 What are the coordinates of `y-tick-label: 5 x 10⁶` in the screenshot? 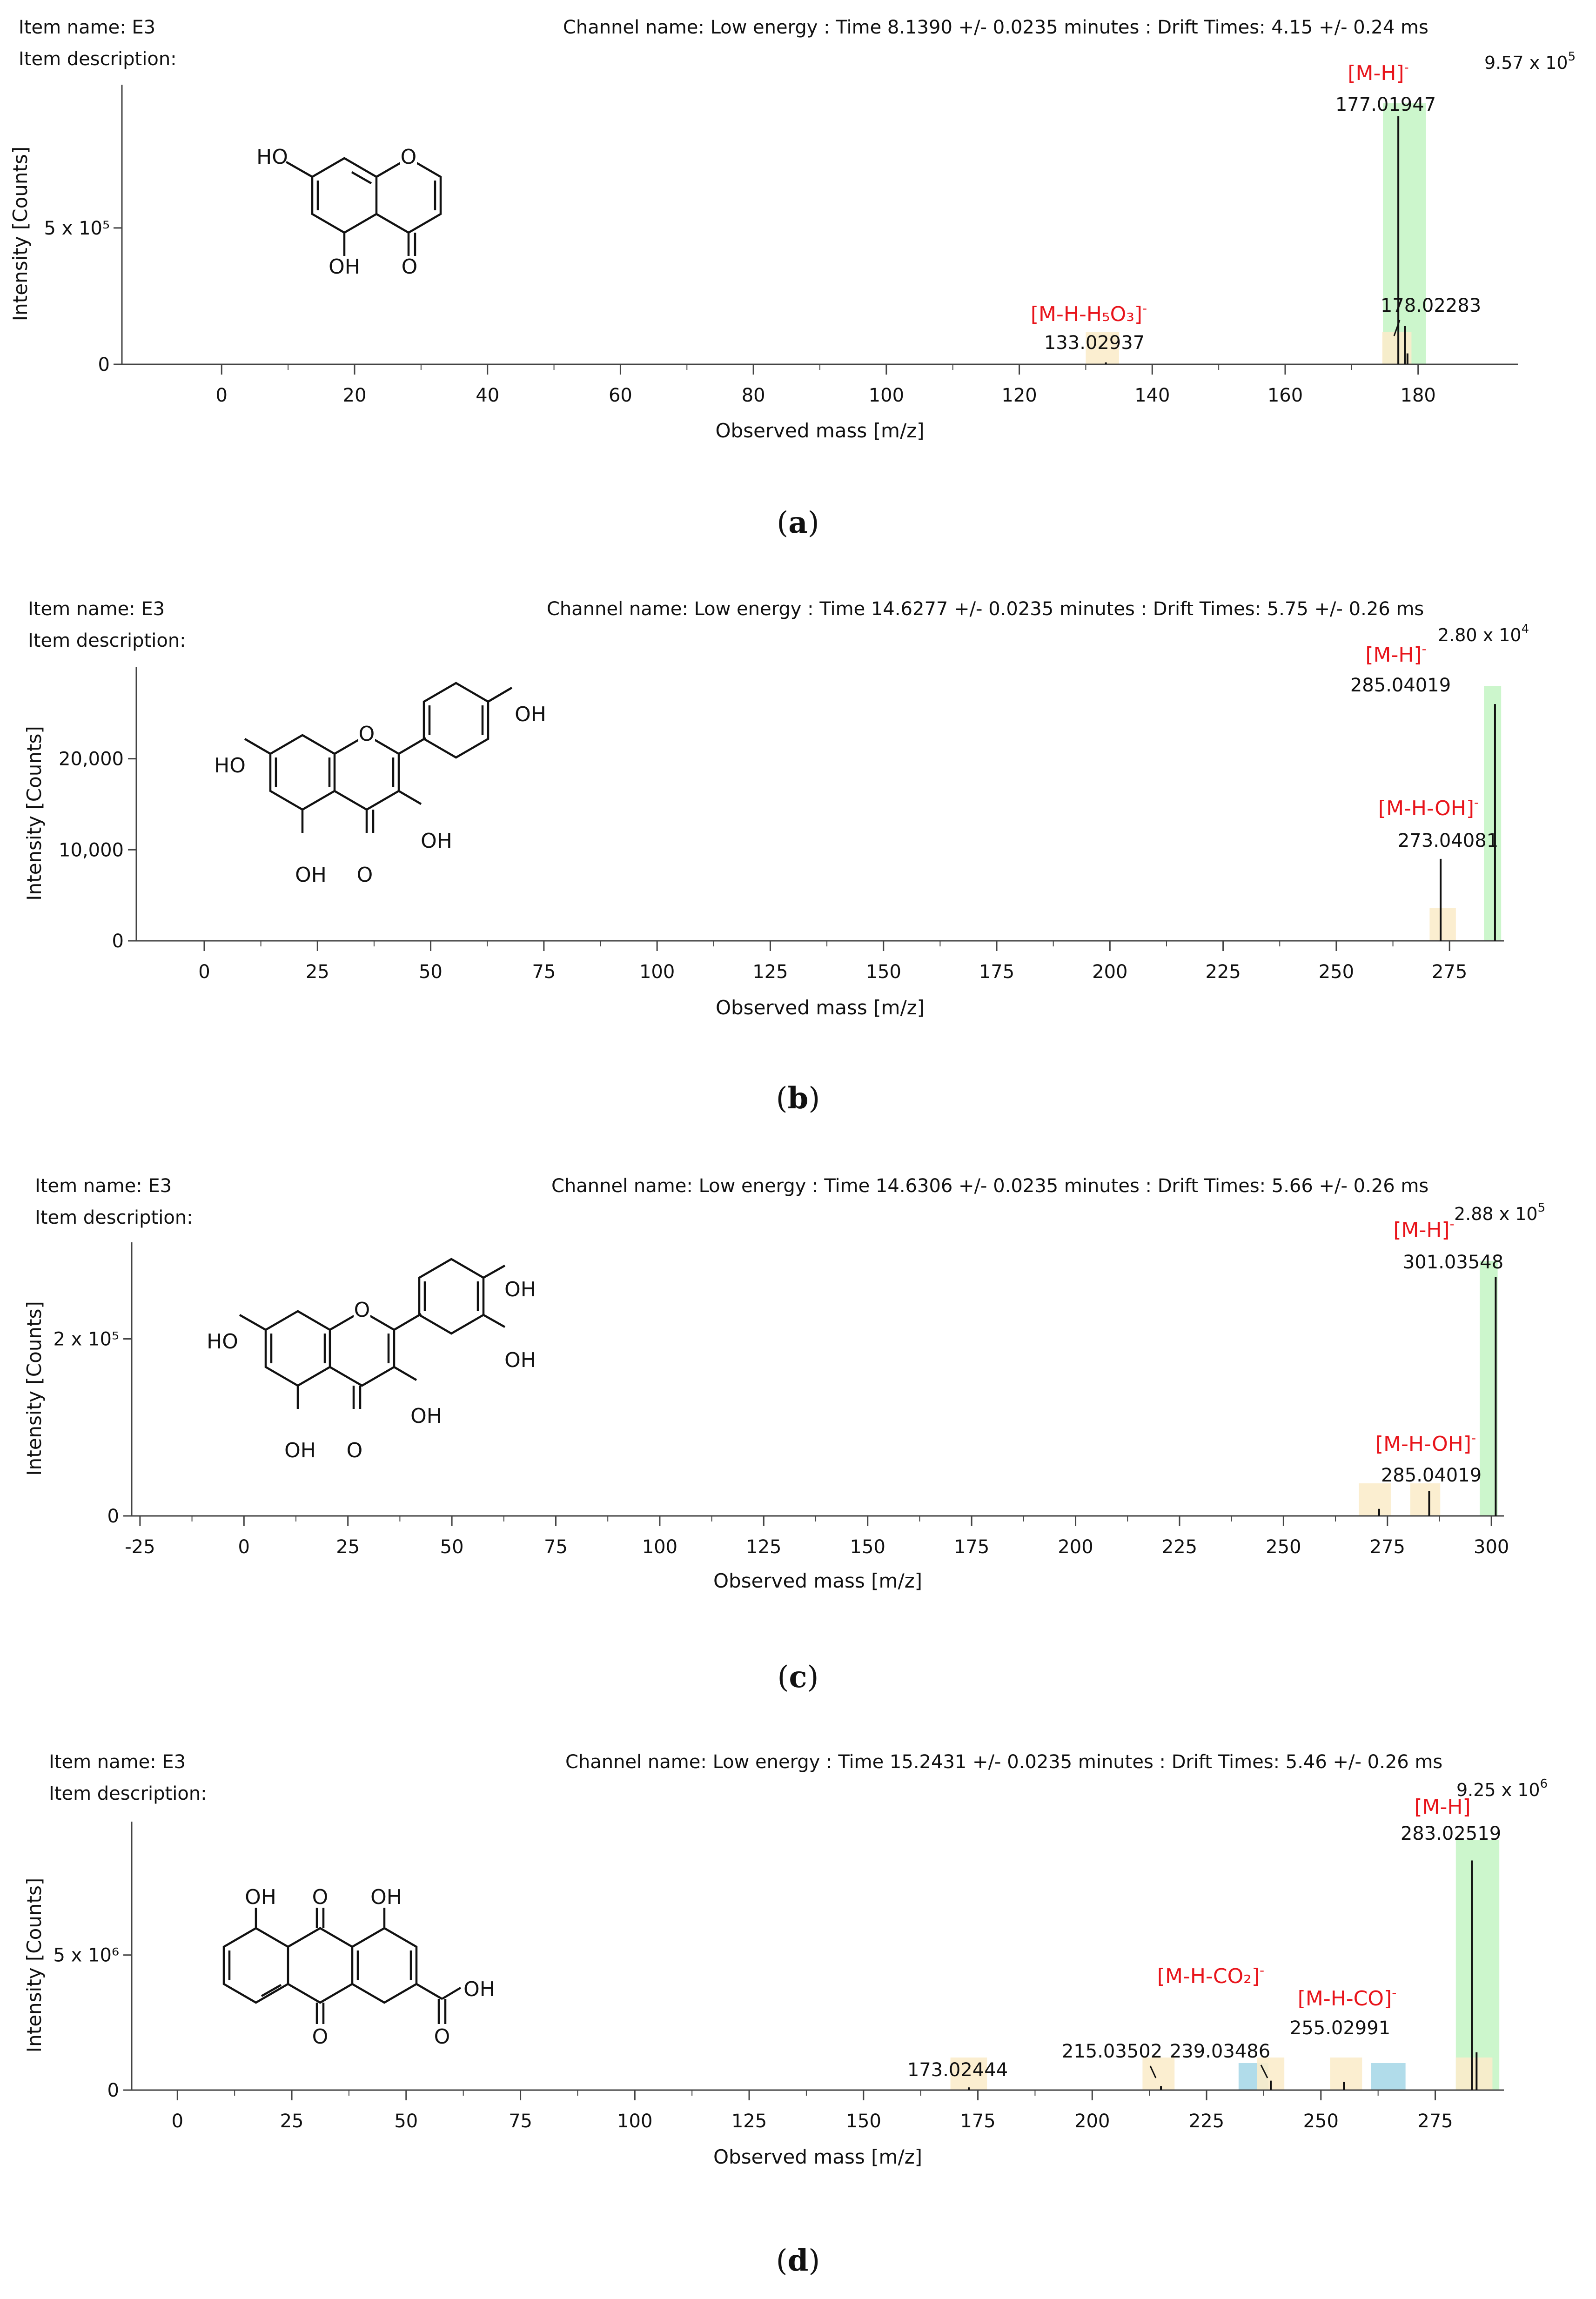 It's located at (86, 1955).